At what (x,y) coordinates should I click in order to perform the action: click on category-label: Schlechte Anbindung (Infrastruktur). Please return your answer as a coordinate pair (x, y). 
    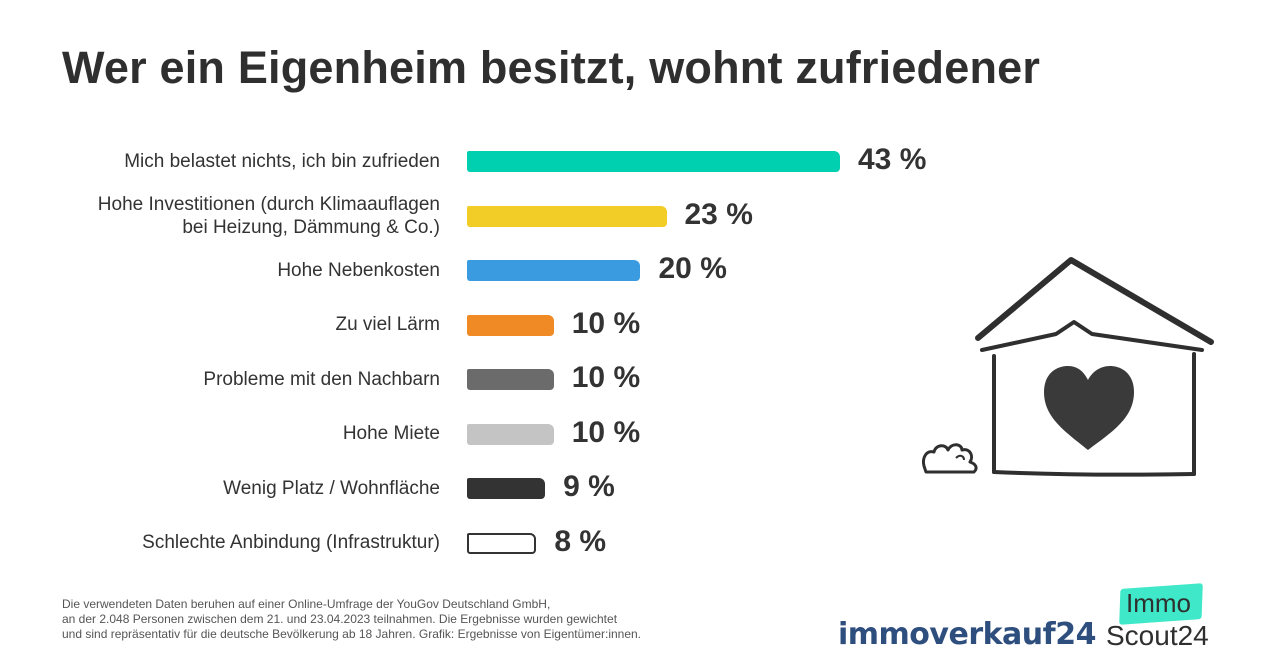
    Looking at the image, I should click on (220, 542).